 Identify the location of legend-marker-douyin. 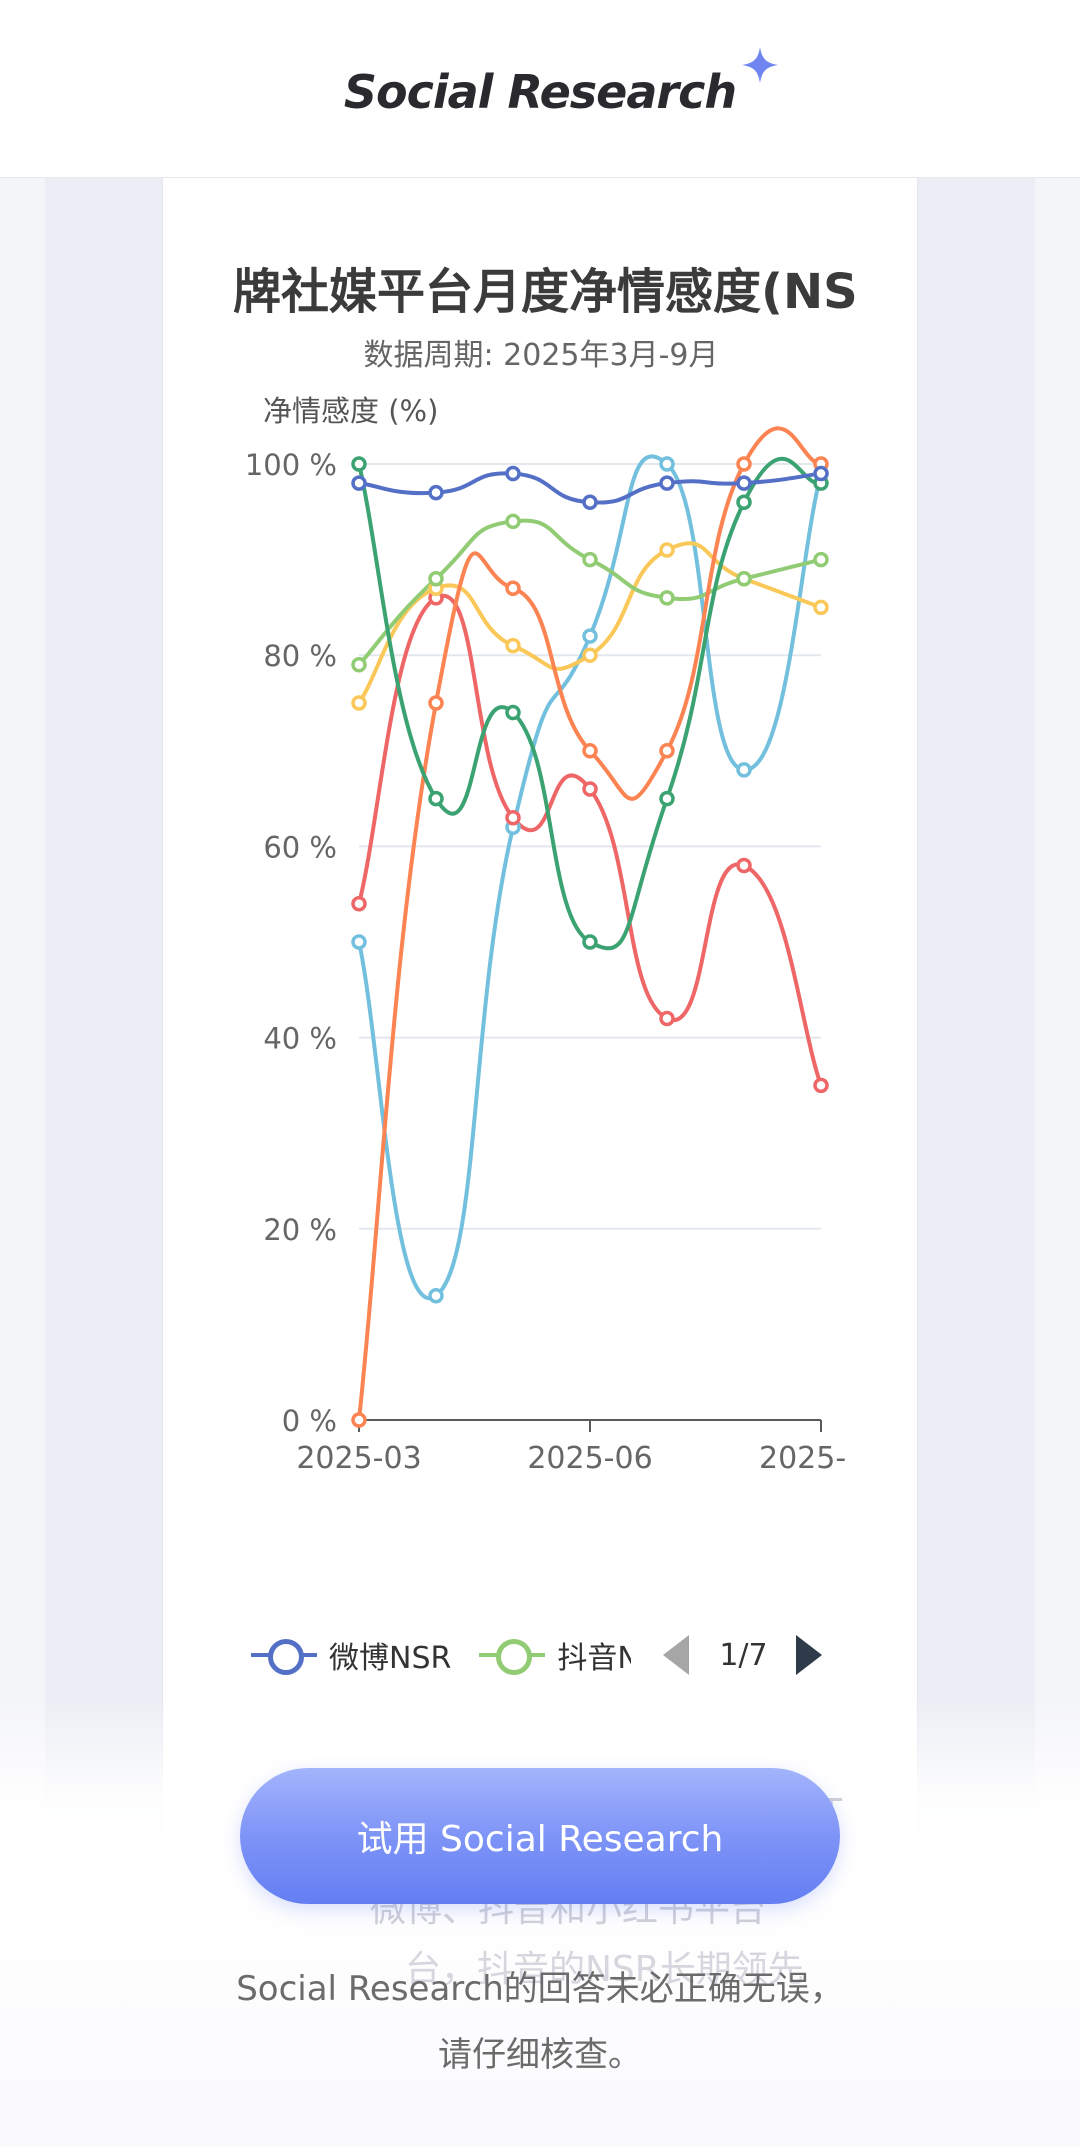
(512, 1655).